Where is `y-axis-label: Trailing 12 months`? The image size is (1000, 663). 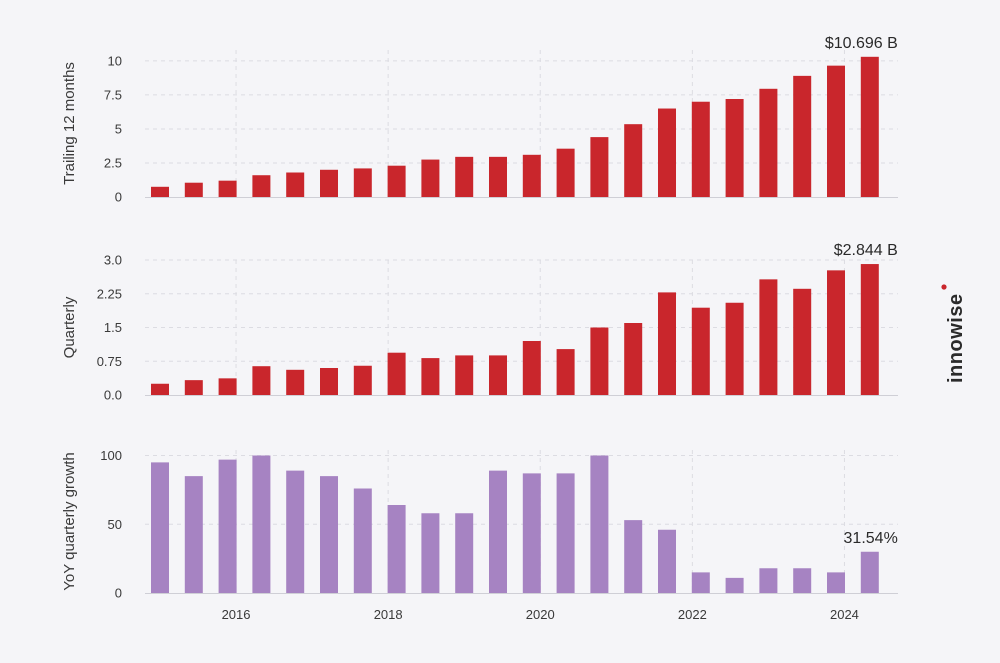
y-axis-label: Trailing 12 months is located at coordinates (69, 123).